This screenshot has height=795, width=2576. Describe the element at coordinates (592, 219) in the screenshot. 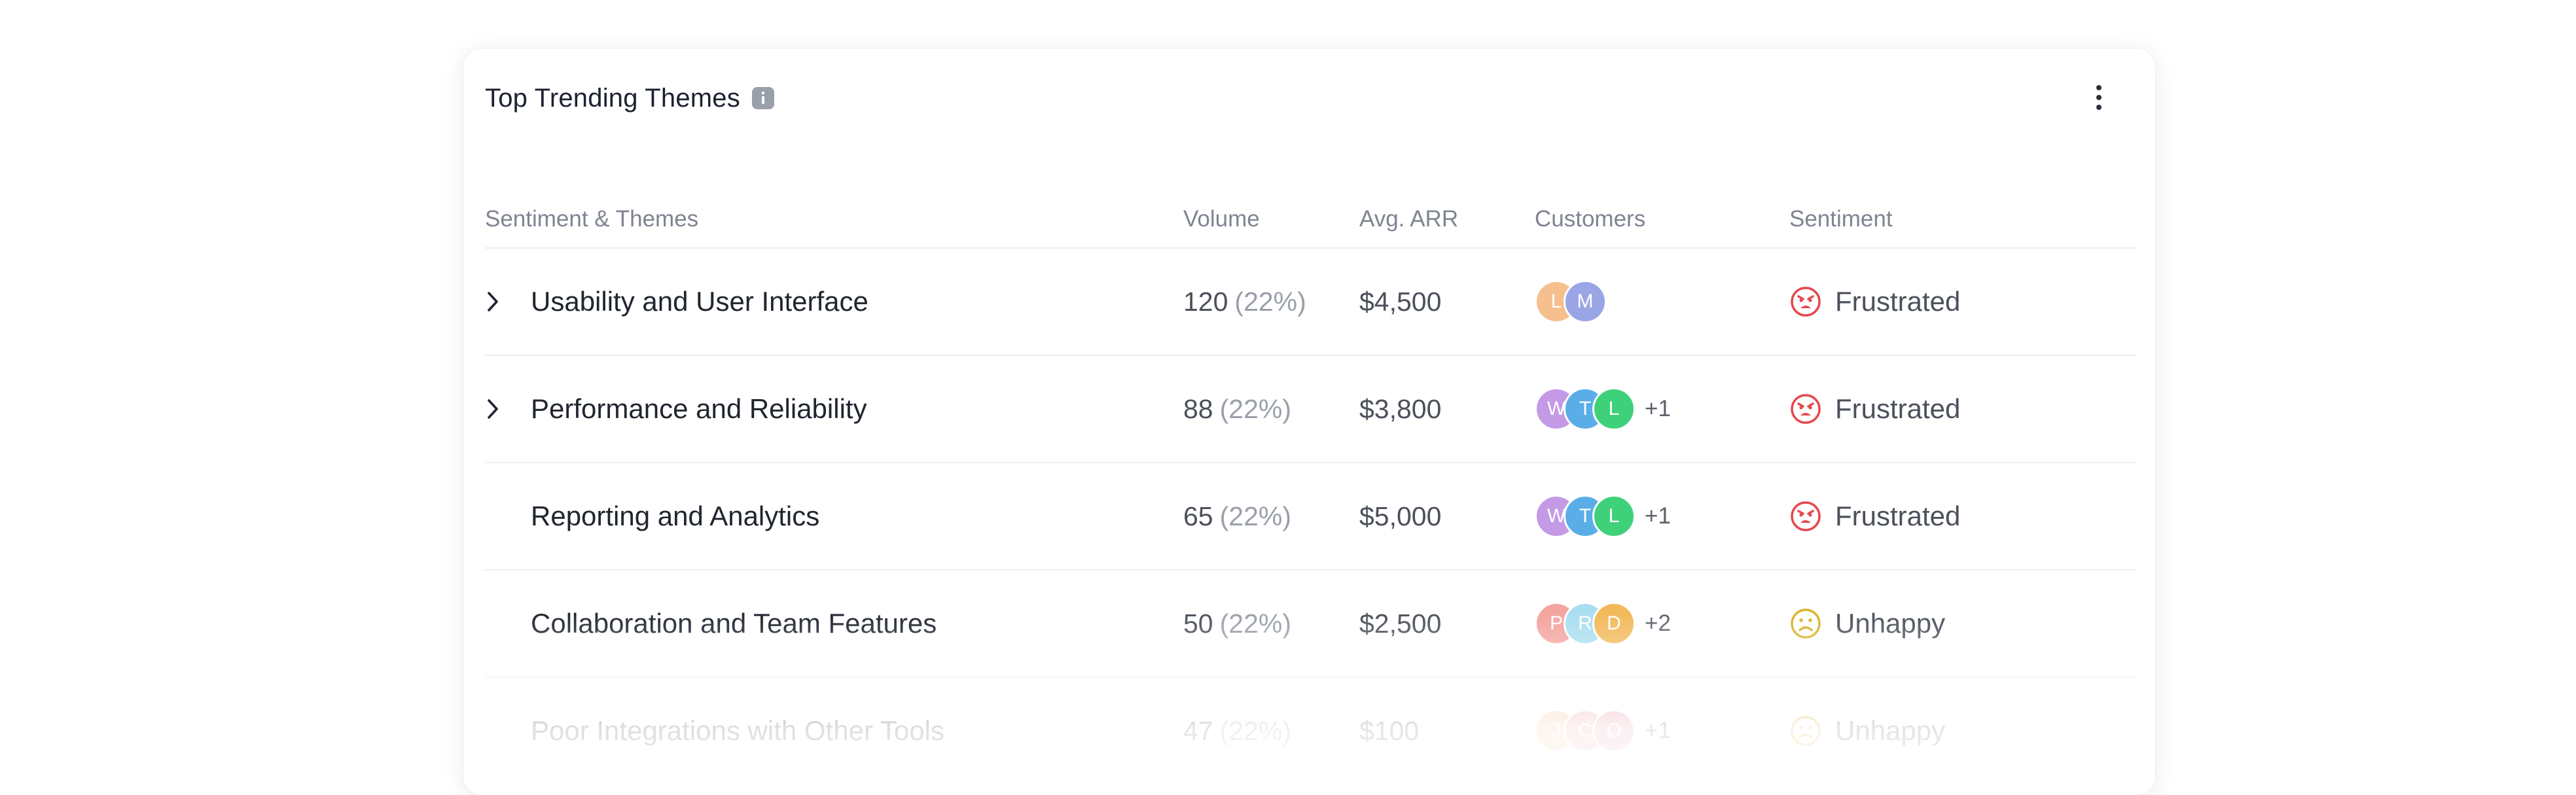

I see `column-header-theme: Sentiment & Themes` at that location.